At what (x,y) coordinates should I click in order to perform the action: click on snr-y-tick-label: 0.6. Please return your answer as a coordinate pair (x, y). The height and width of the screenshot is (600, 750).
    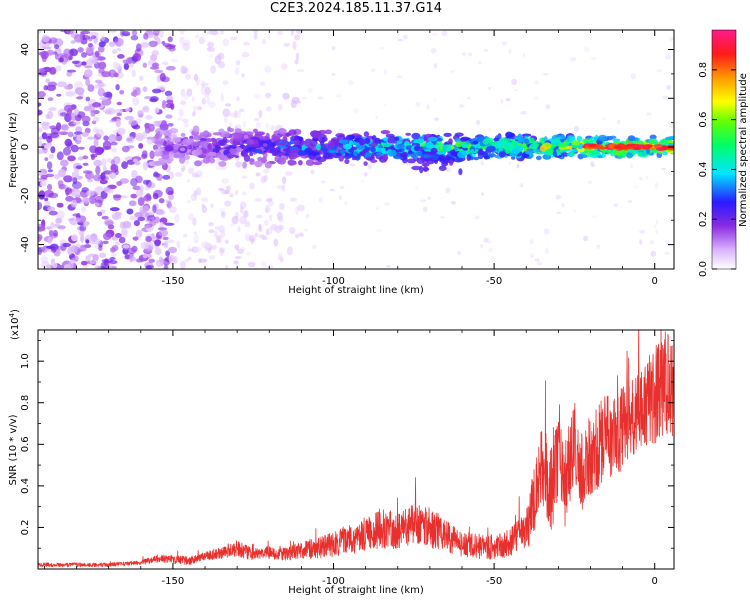
    Looking at the image, I should click on (25, 444).